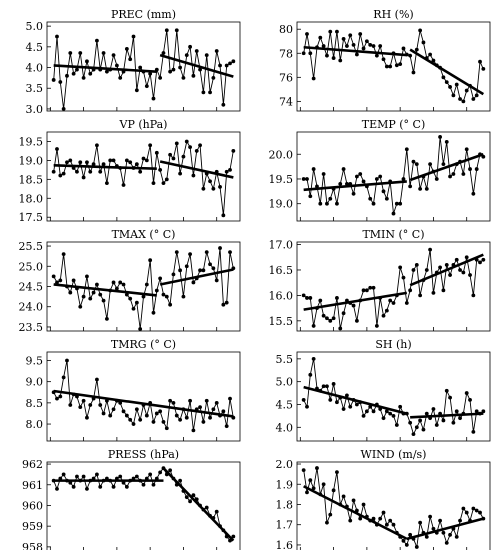 The height and width of the screenshot is (550, 498). What do you see at coordinates (380, 280) in the screenshot?
I see `chart-panel: TMIN (° C) 15.5 16.0 16.5 17.0` at bounding box center [380, 280].